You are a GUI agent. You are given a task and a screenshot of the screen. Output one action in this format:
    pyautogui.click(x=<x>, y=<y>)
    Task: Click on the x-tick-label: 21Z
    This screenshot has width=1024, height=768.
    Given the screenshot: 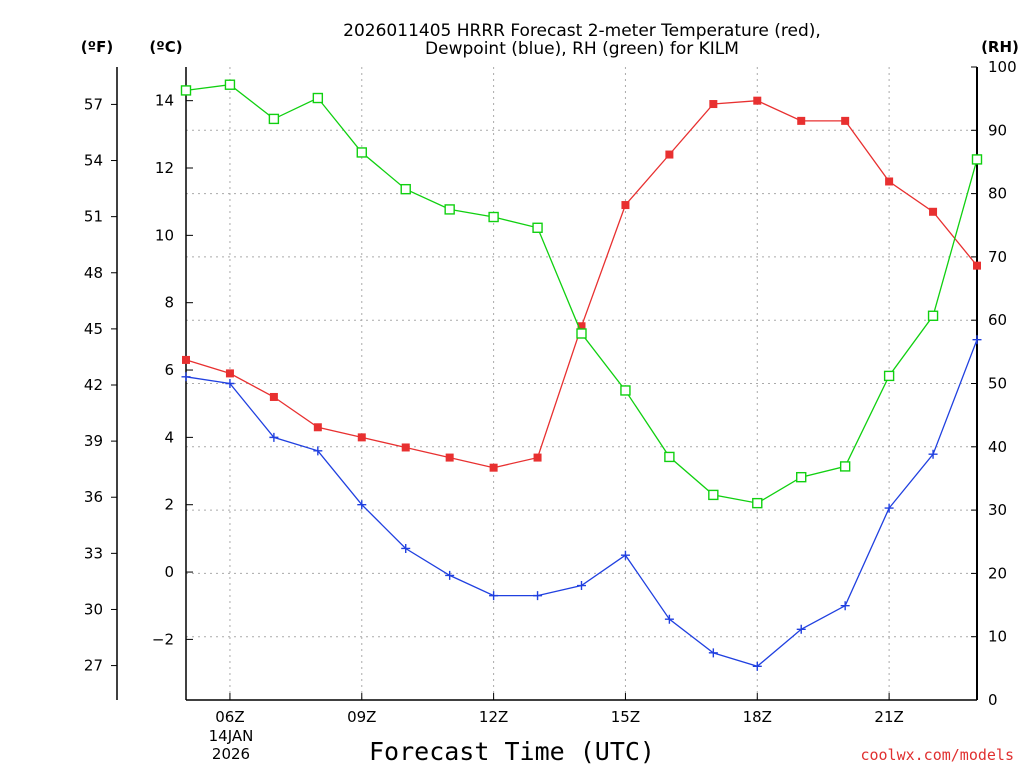 What is the action you would take?
    pyautogui.click(x=888, y=717)
    